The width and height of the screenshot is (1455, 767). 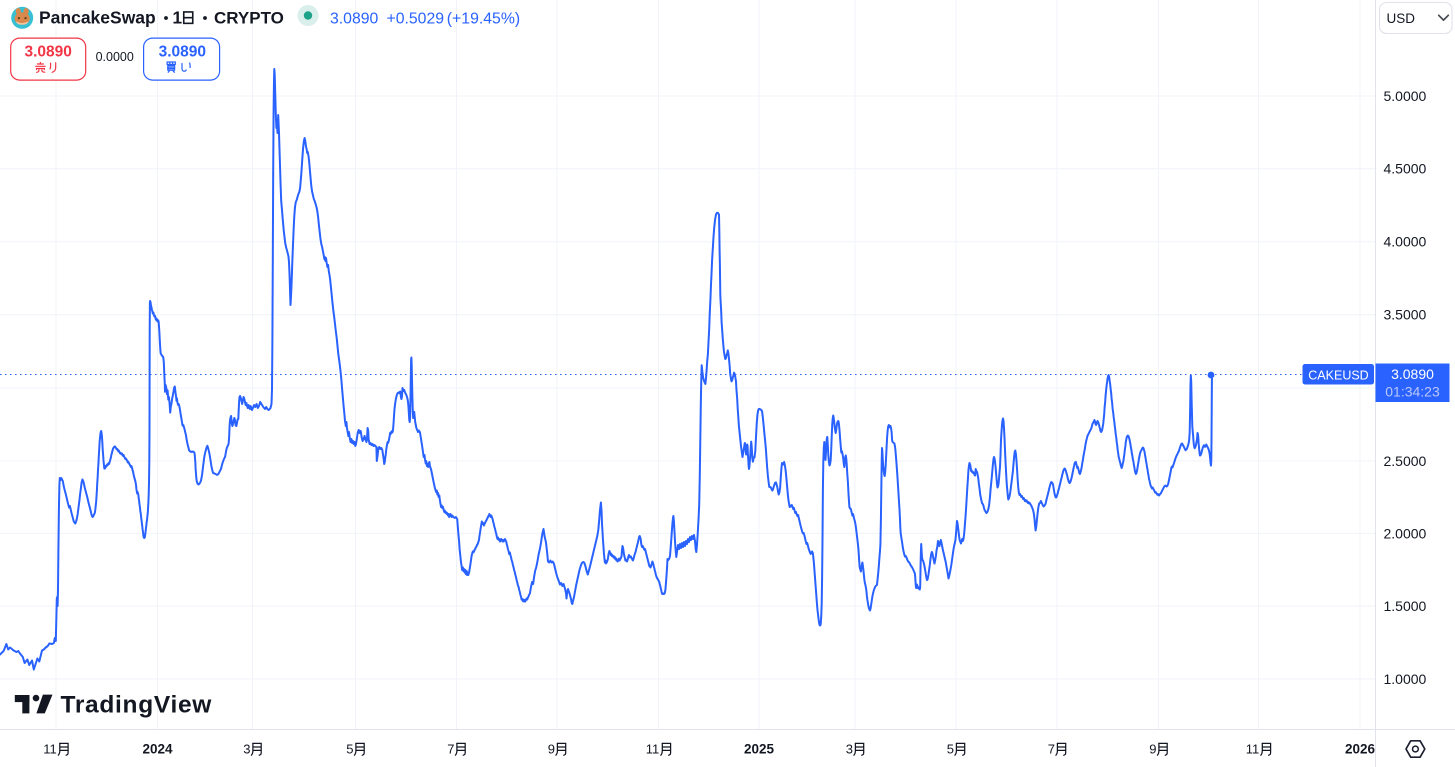 What do you see at coordinates (1405, 533) in the screenshot?
I see `svg-text: 2.0000` at bounding box center [1405, 533].